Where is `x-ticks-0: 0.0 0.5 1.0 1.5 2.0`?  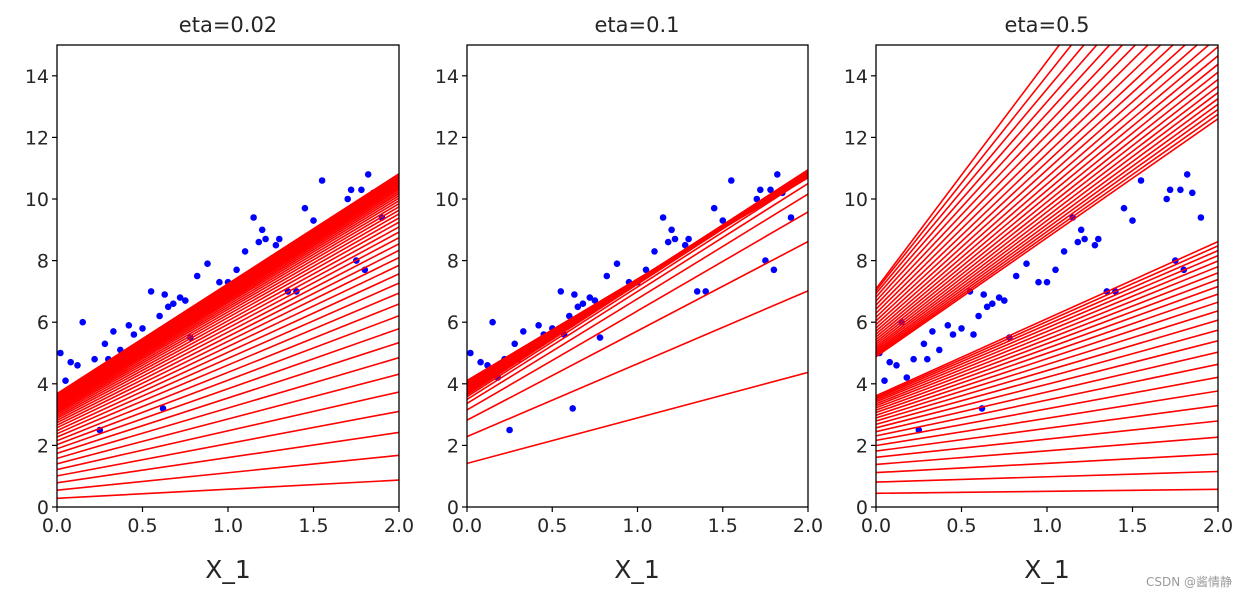 x-ticks-0: 0.0 0.5 1.0 1.5 2.0 is located at coordinates (228, 522).